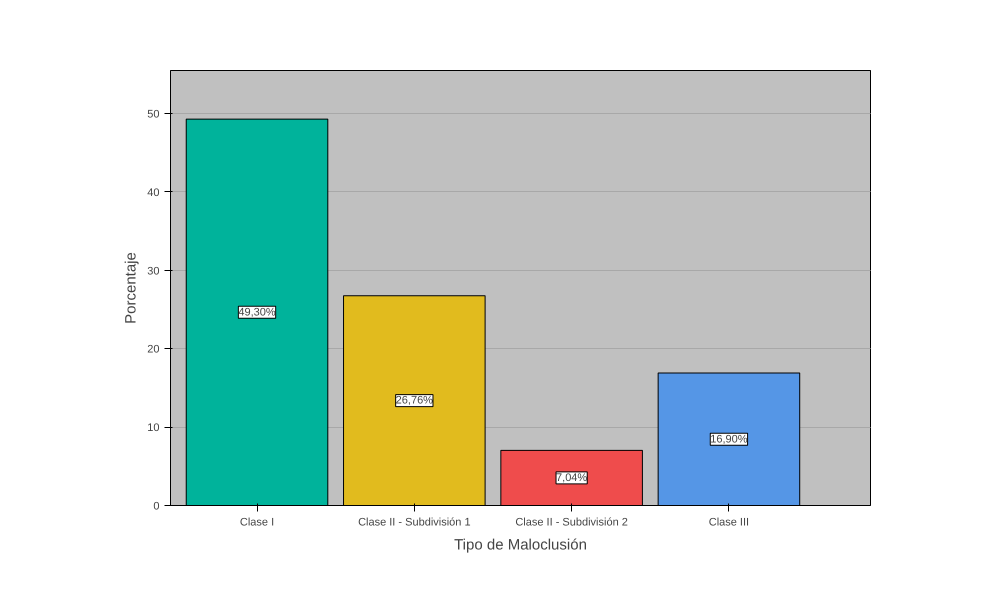  Describe the element at coordinates (520, 545) in the screenshot. I see `x-axis-title: Tipo de Maloclusión` at that location.